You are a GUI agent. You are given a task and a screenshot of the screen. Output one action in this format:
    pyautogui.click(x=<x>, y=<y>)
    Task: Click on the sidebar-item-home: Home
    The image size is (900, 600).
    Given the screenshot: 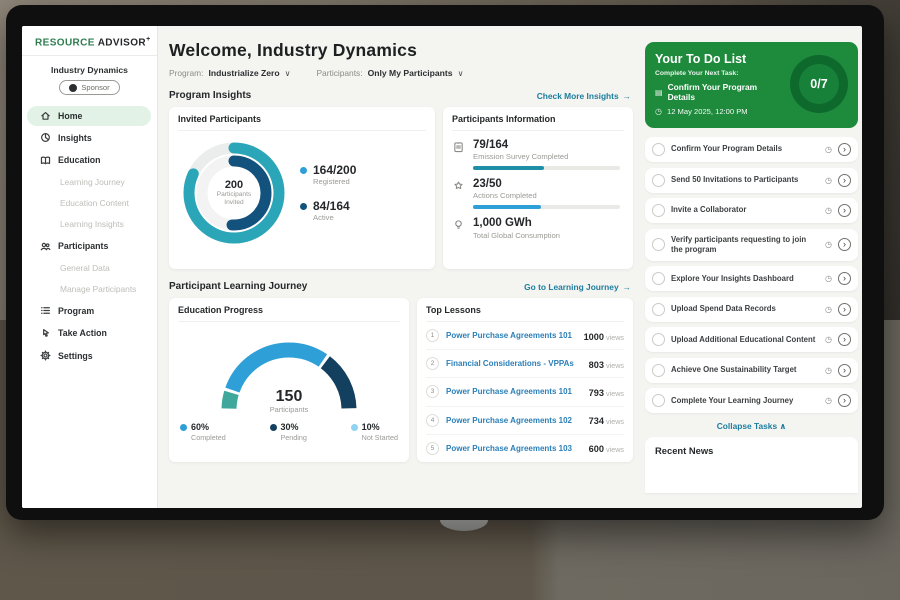 What is the action you would take?
    pyautogui.click(x=89, y=115)
    